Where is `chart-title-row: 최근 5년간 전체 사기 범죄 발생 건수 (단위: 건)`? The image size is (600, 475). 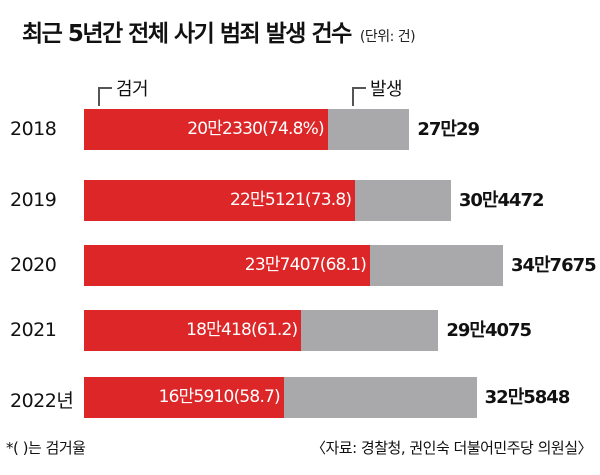 chart-title-row: 최근 5년간 전체 사기 범죄 발생 건수 (단위: 건) is located at coordinates (219, 31).